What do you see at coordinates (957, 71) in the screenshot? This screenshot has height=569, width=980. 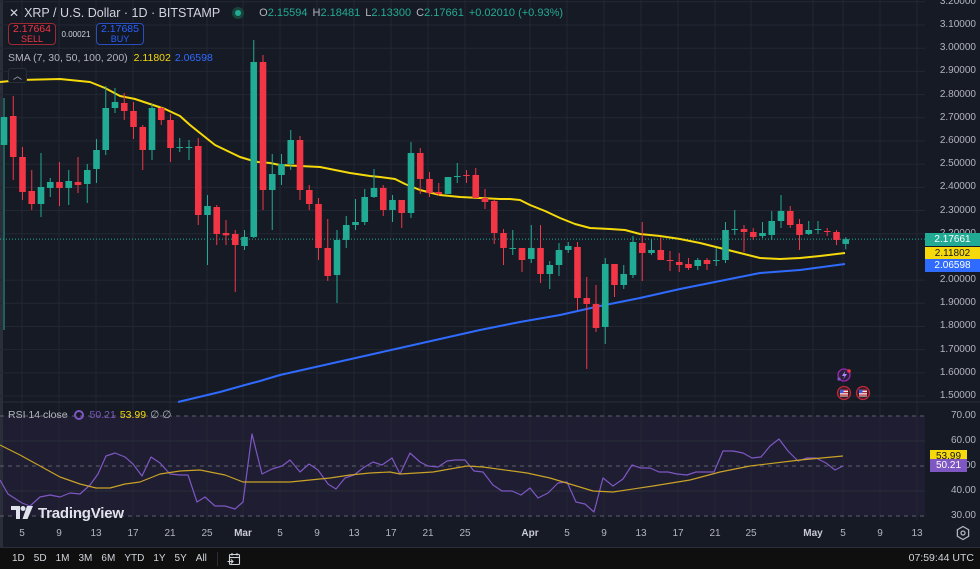 I see `price-tick-label: 2.90000` at bounding box center [957, 71].